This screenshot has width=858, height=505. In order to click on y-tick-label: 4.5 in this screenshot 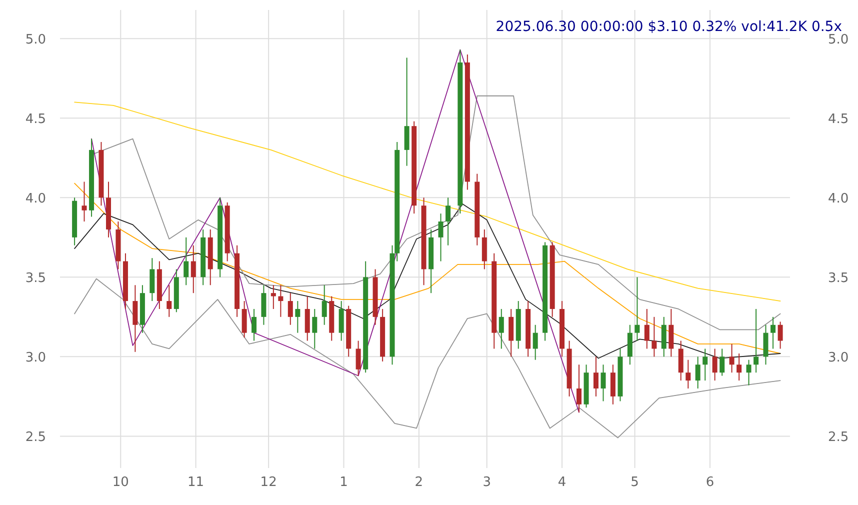, I will do `click(35, 120)`.